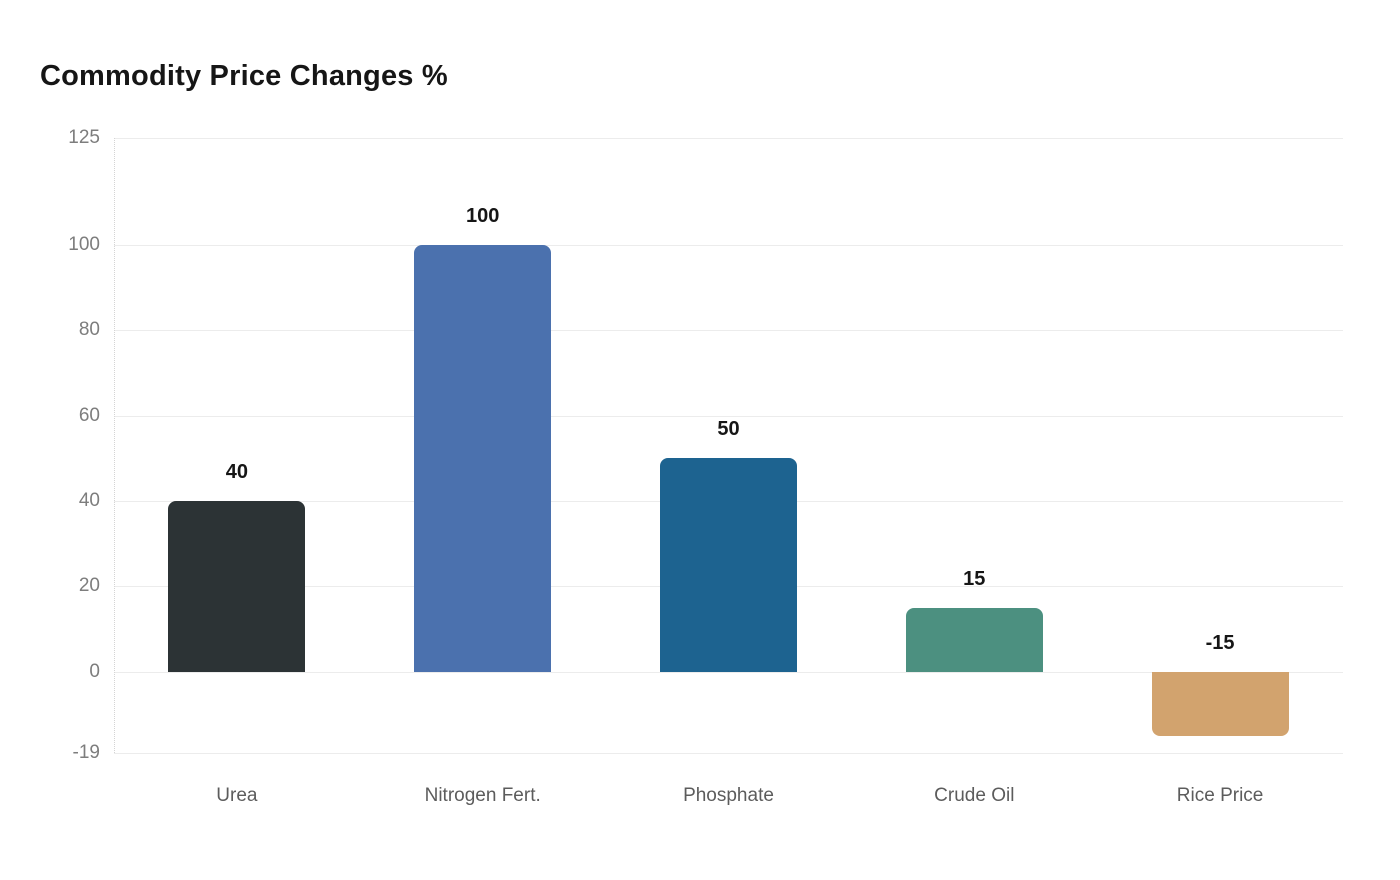  What do you see at coordinates (1220, 703) in the screenshot?
I see `bar-rice-price` at bounding box center [1220, 703].